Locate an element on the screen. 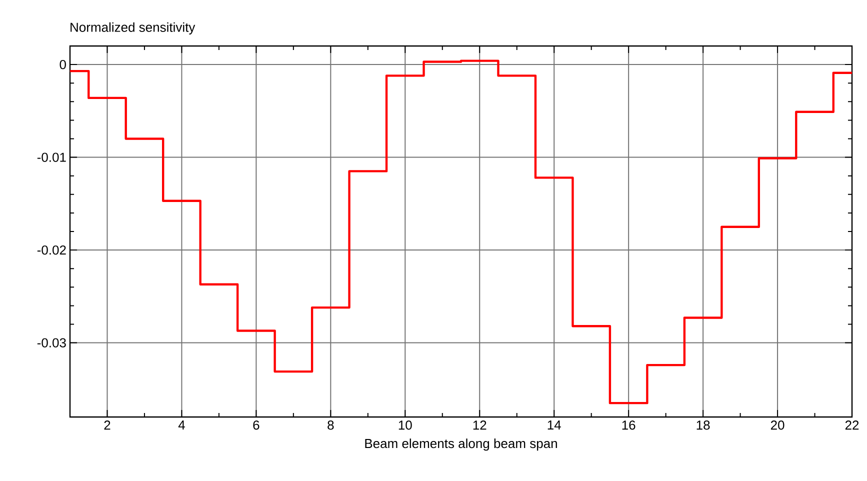 The height and width of the screenshot is (481, 867). x-tick-label: 4 is located at coordinates (181, 425).